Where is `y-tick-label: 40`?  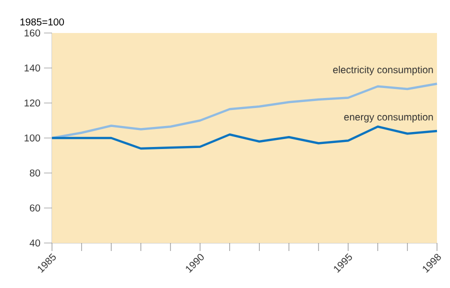
y-tick-label: 40 is located at coordinates (35, 243).